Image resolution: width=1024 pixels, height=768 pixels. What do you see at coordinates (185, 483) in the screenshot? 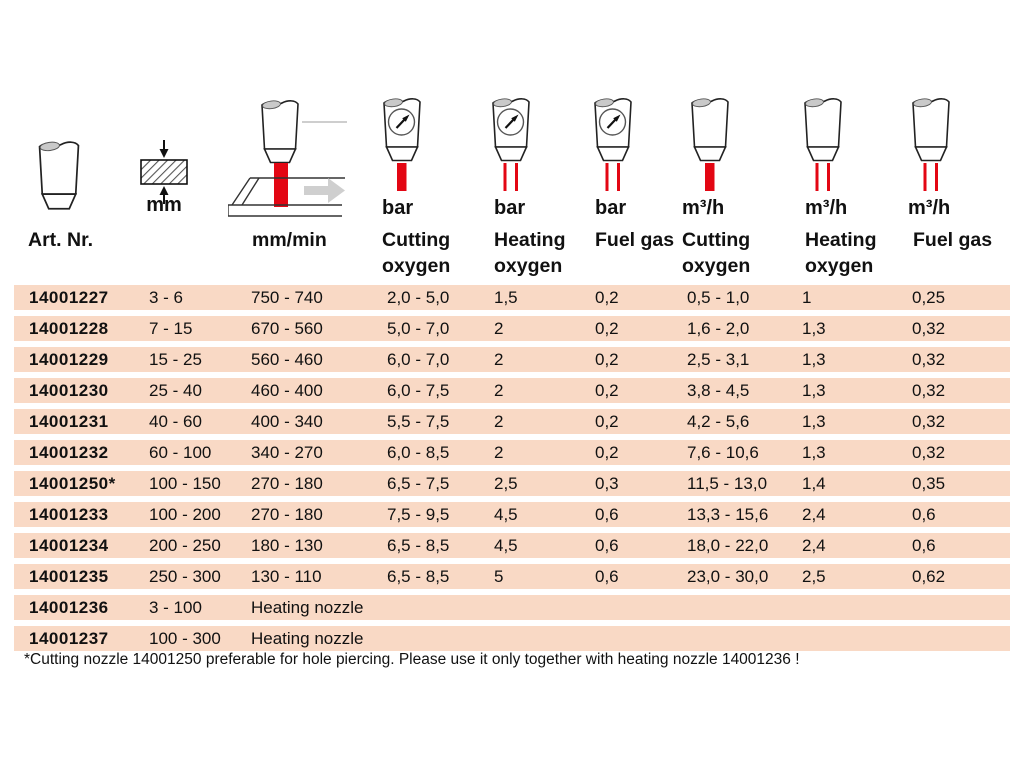
I see `cell-mm: 100 - 150` at bounding box center [185, 483].